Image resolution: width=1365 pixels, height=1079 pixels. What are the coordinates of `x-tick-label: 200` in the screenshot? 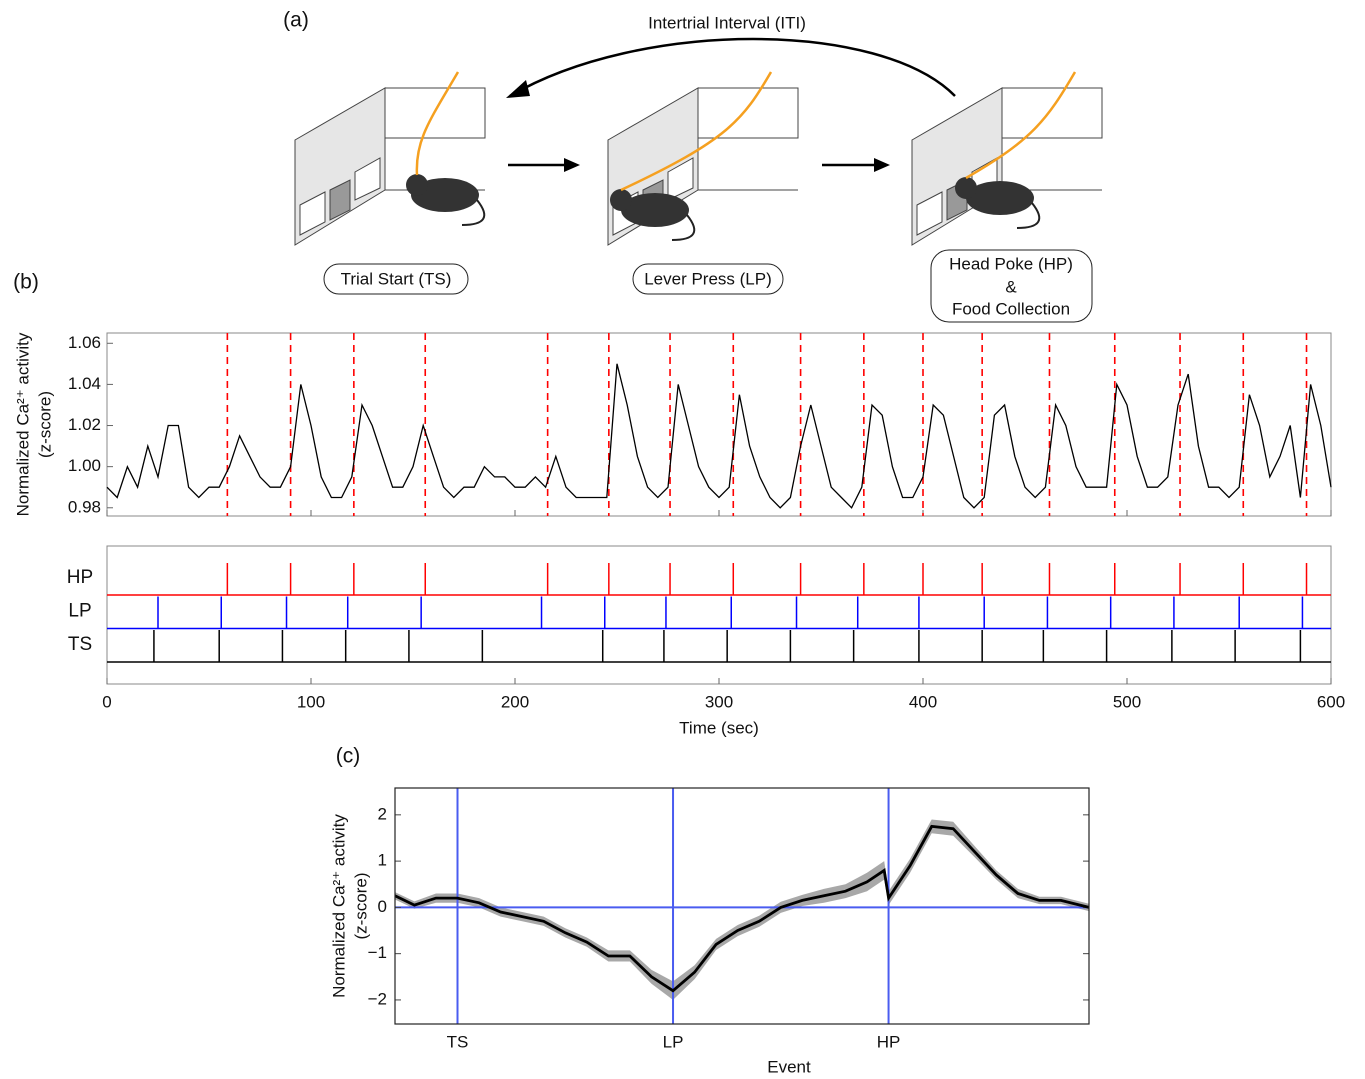 It's located at (515, 701).